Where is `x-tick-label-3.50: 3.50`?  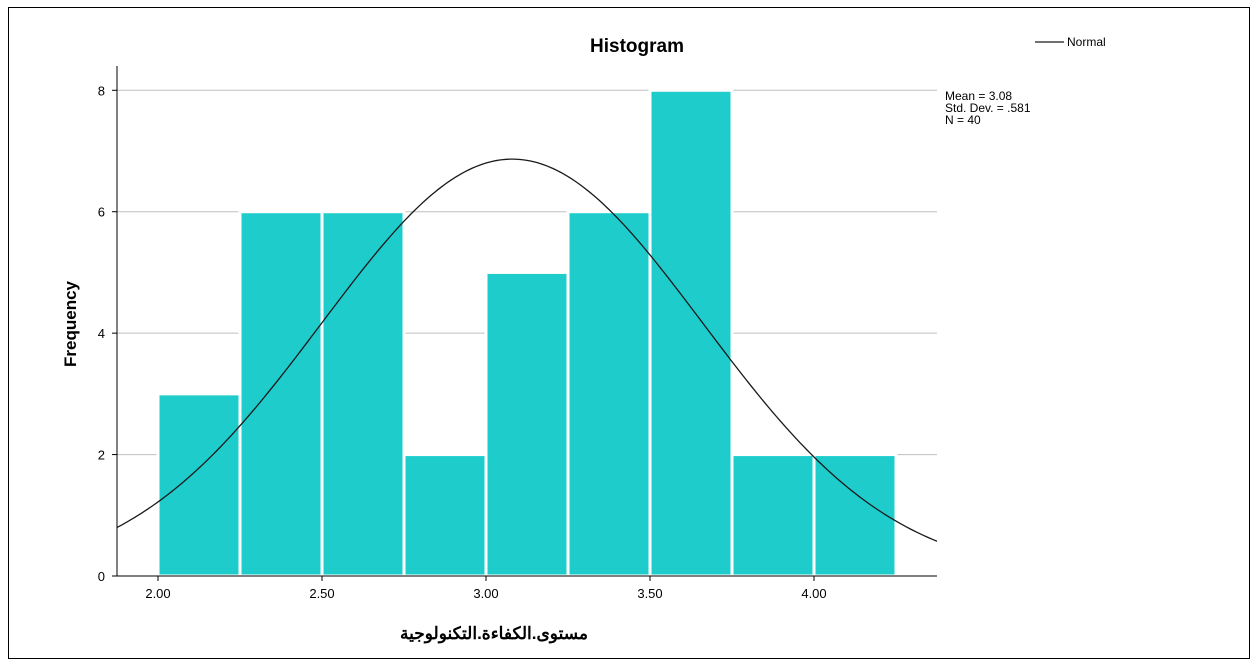 x-tick-label-3.50: 3.50 is located at coordinates (649, 593).